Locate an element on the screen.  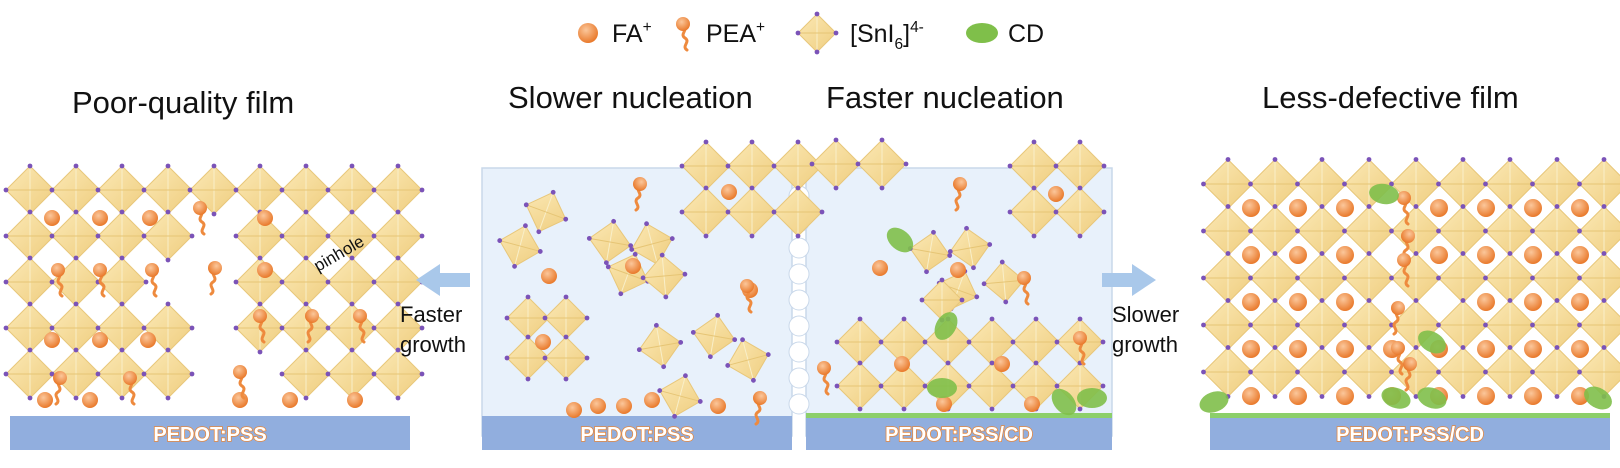
left-arrow-icon is located at coordinates (443, 280).